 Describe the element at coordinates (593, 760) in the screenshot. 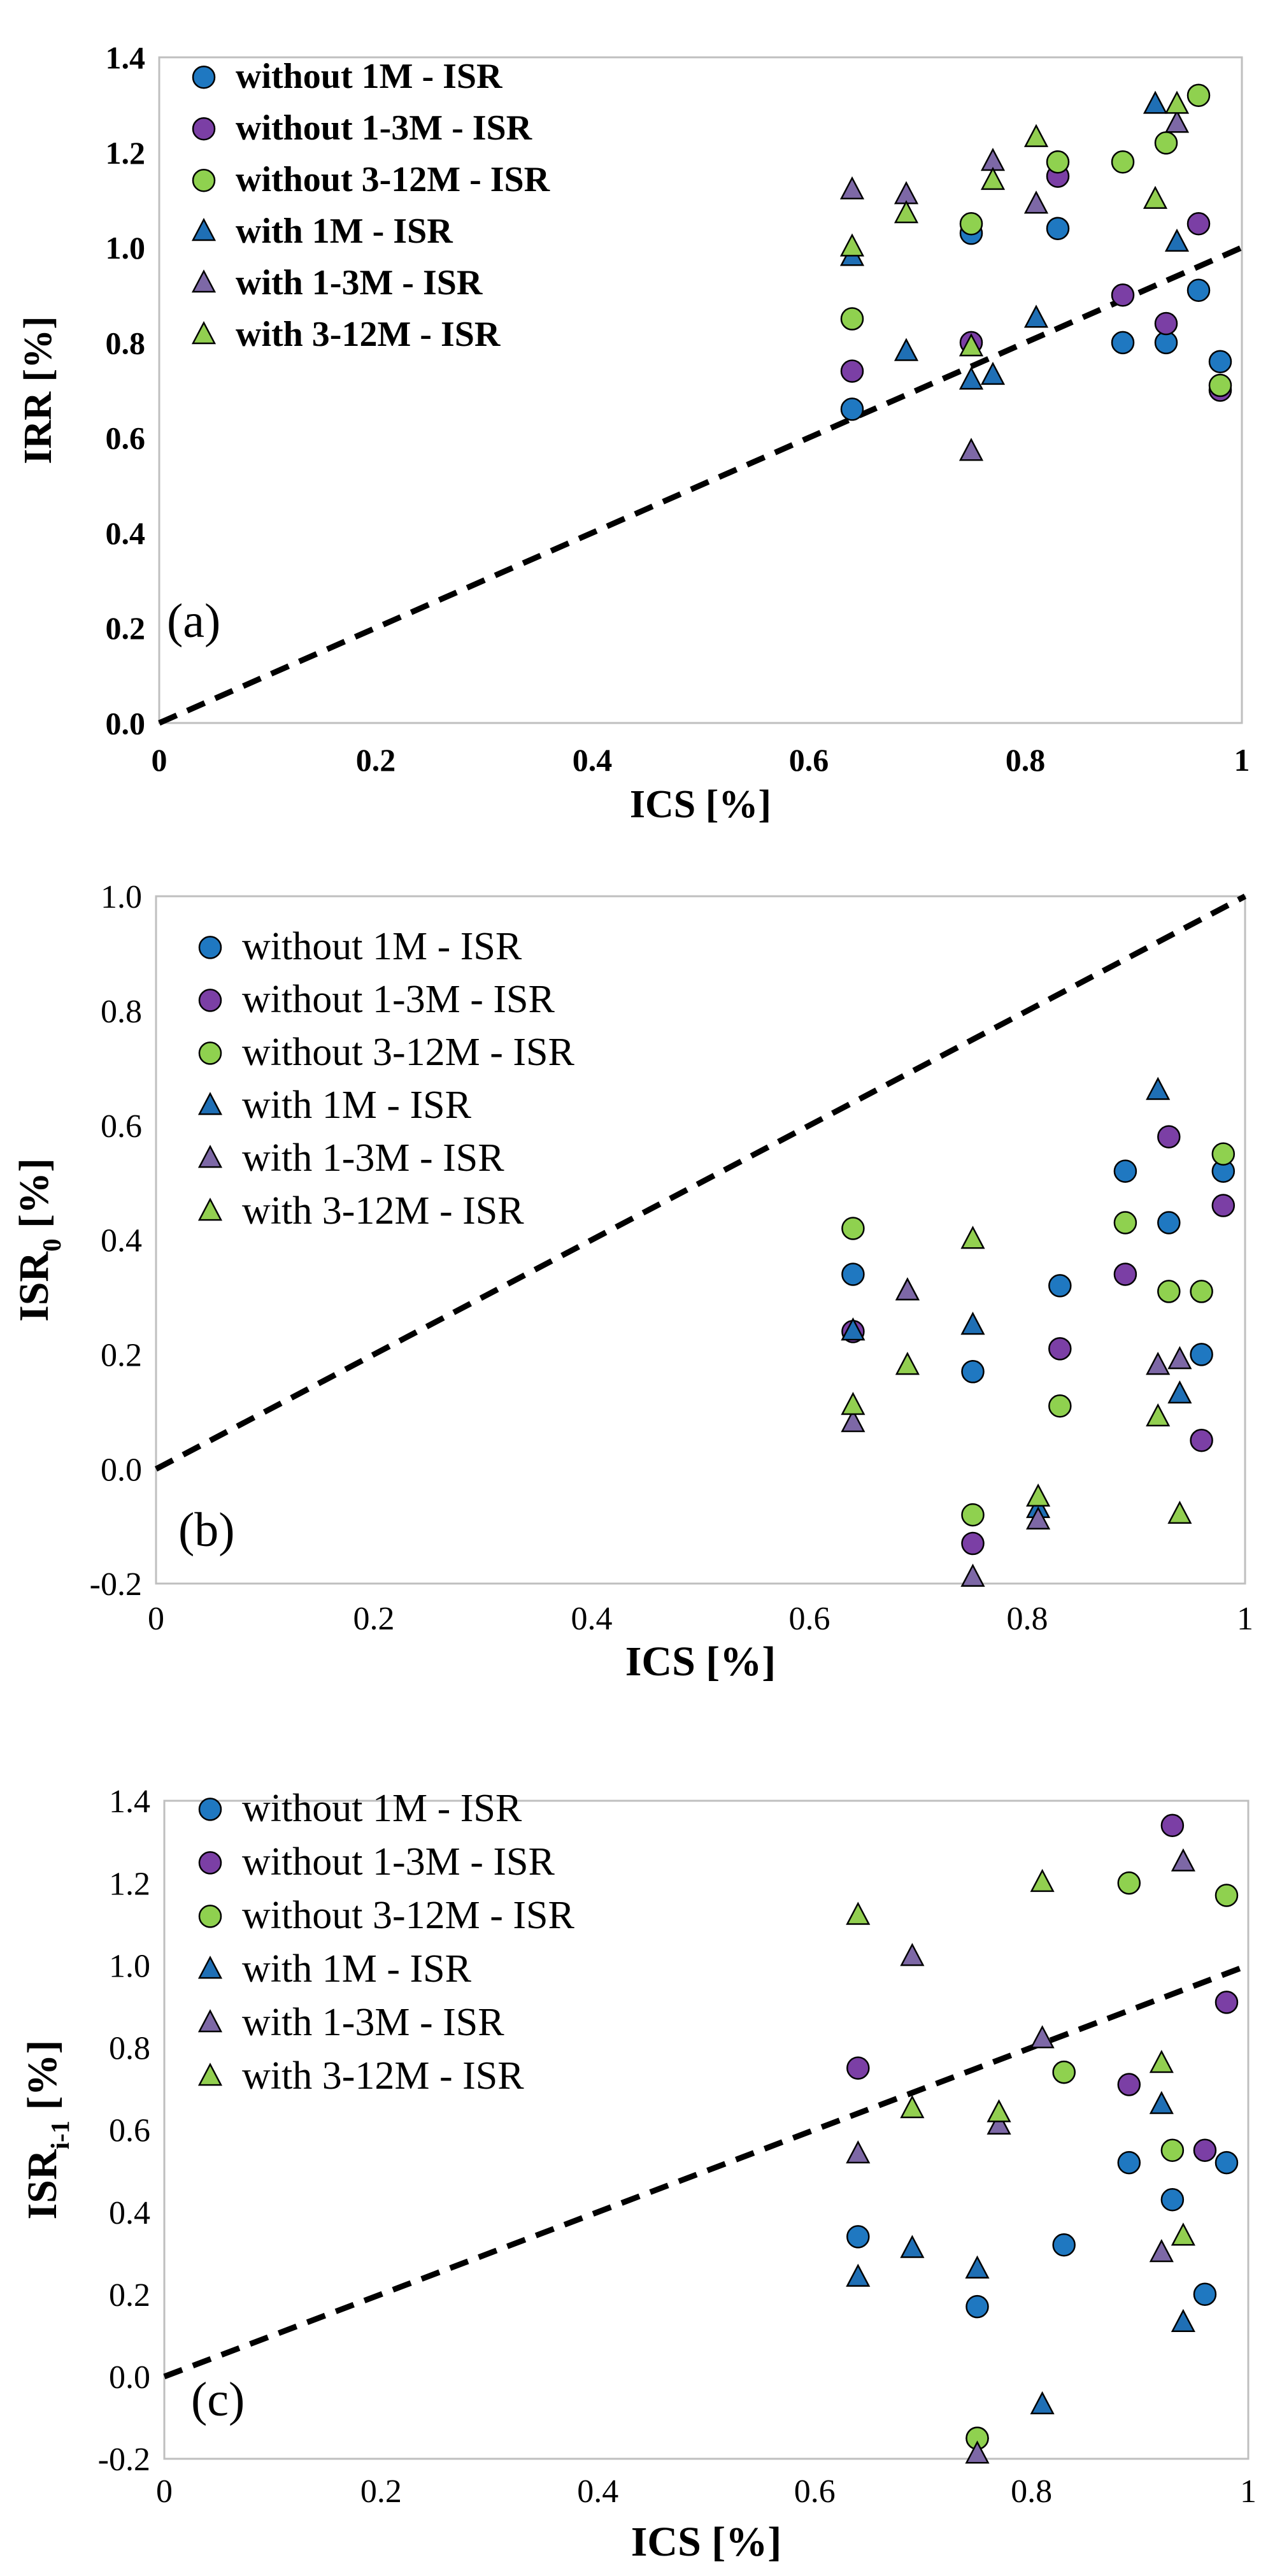

I see `x-tick-label: 0.4` at that location.